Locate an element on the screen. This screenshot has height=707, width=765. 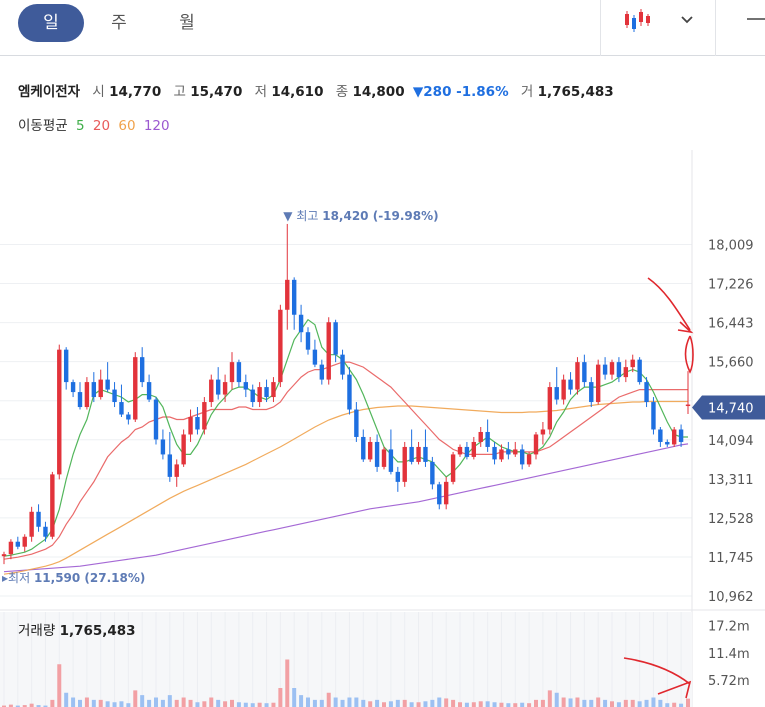
ma-120-label: 120 is located at coordinates (156, 126).